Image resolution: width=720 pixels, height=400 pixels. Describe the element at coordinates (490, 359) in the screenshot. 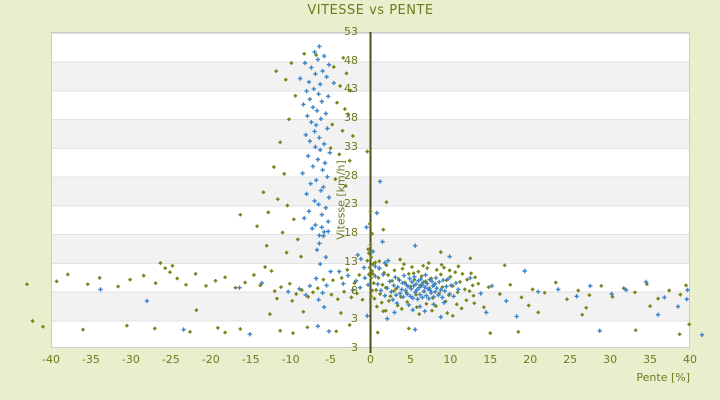

I see `x-tick-label: 15` at that location.